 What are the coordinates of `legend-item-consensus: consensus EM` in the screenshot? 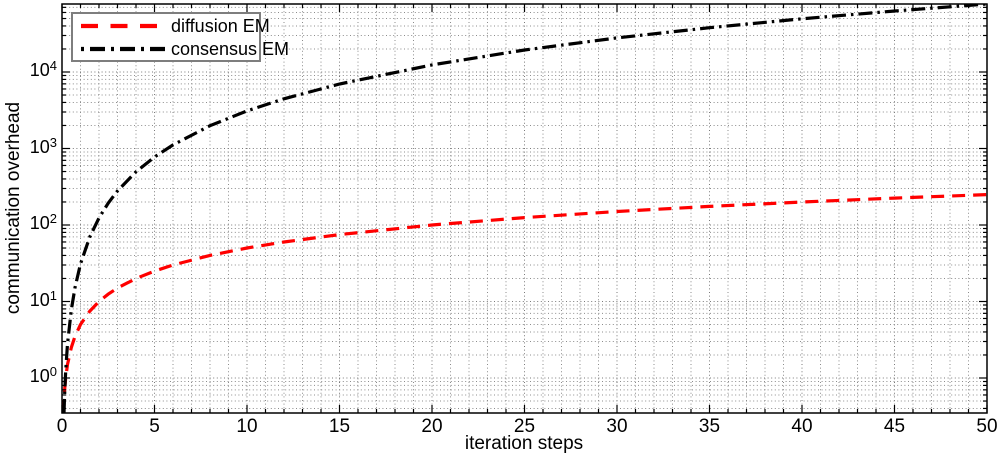 It's located at (181, 48).